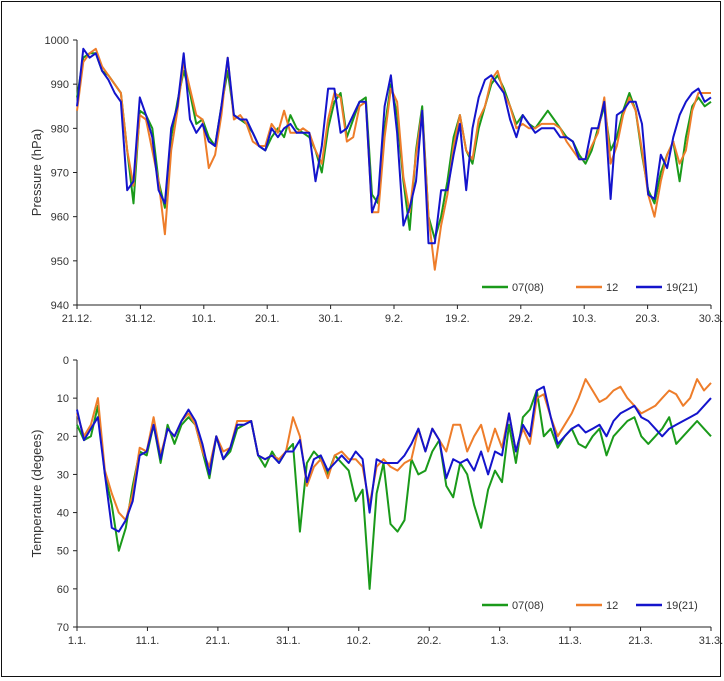  I want to click on x-tick-label: 9.2., so click(394, 319).